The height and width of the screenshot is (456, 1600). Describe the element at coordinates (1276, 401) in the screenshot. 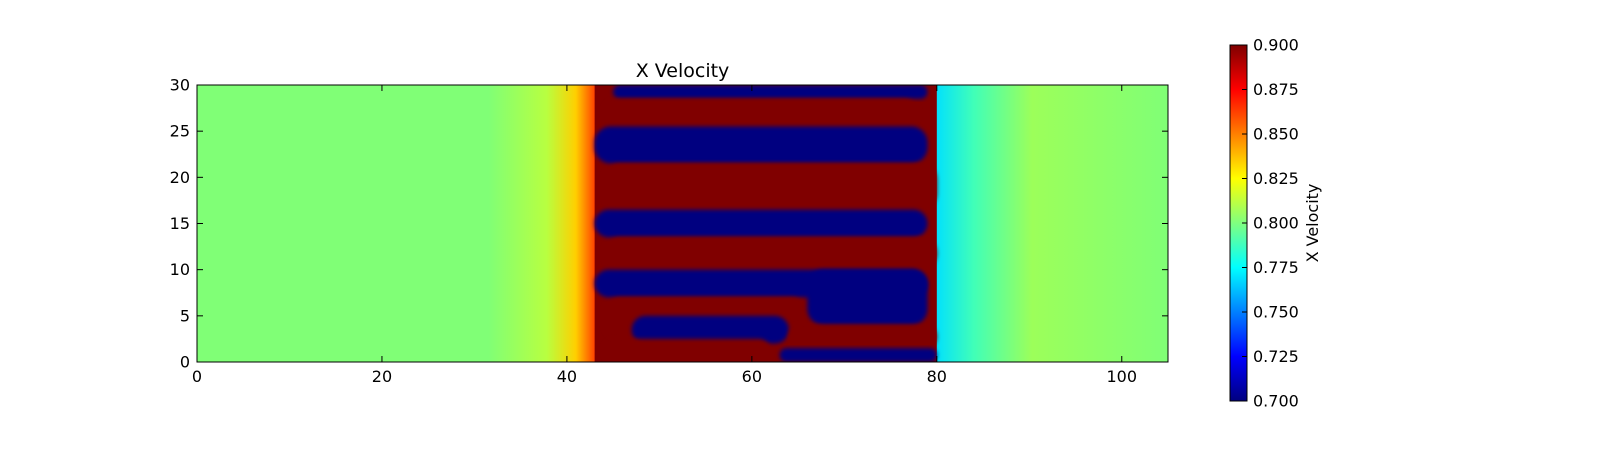

I see `colorbar-tick-label: 0.700` at that location.